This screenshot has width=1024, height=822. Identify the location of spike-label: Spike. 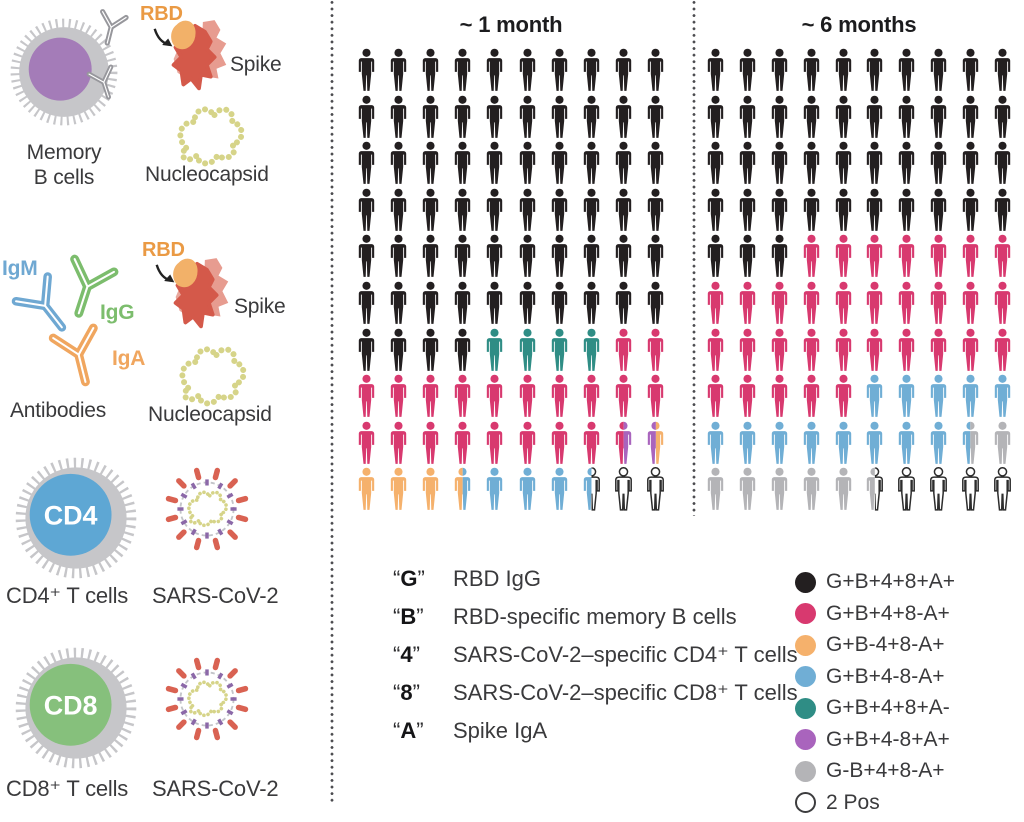
(260, 306).